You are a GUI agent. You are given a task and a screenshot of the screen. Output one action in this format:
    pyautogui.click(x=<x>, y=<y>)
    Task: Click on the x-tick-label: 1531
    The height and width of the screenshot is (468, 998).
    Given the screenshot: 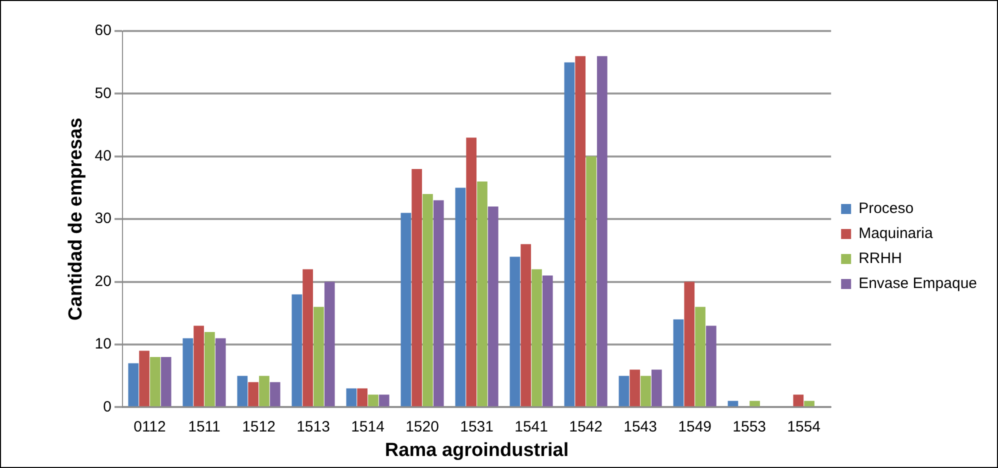 What is the action you would take?
    pyautogui.click(x=477, y=427)
    